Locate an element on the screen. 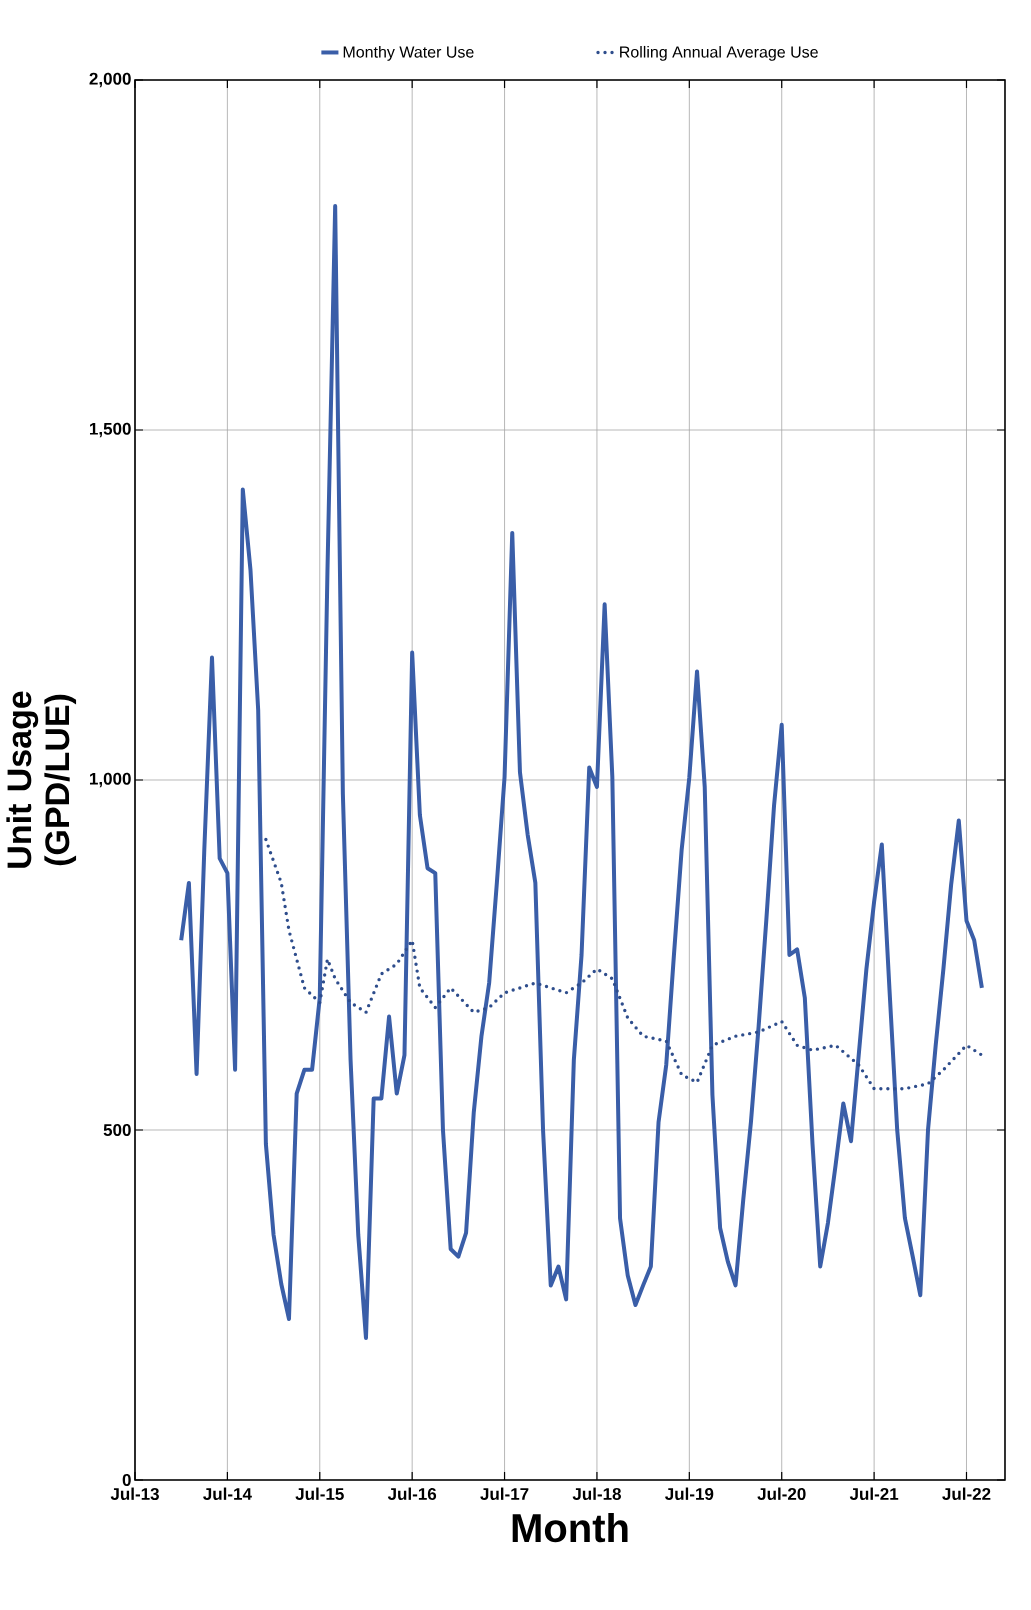  line-series is located at coordinates (624, 964).